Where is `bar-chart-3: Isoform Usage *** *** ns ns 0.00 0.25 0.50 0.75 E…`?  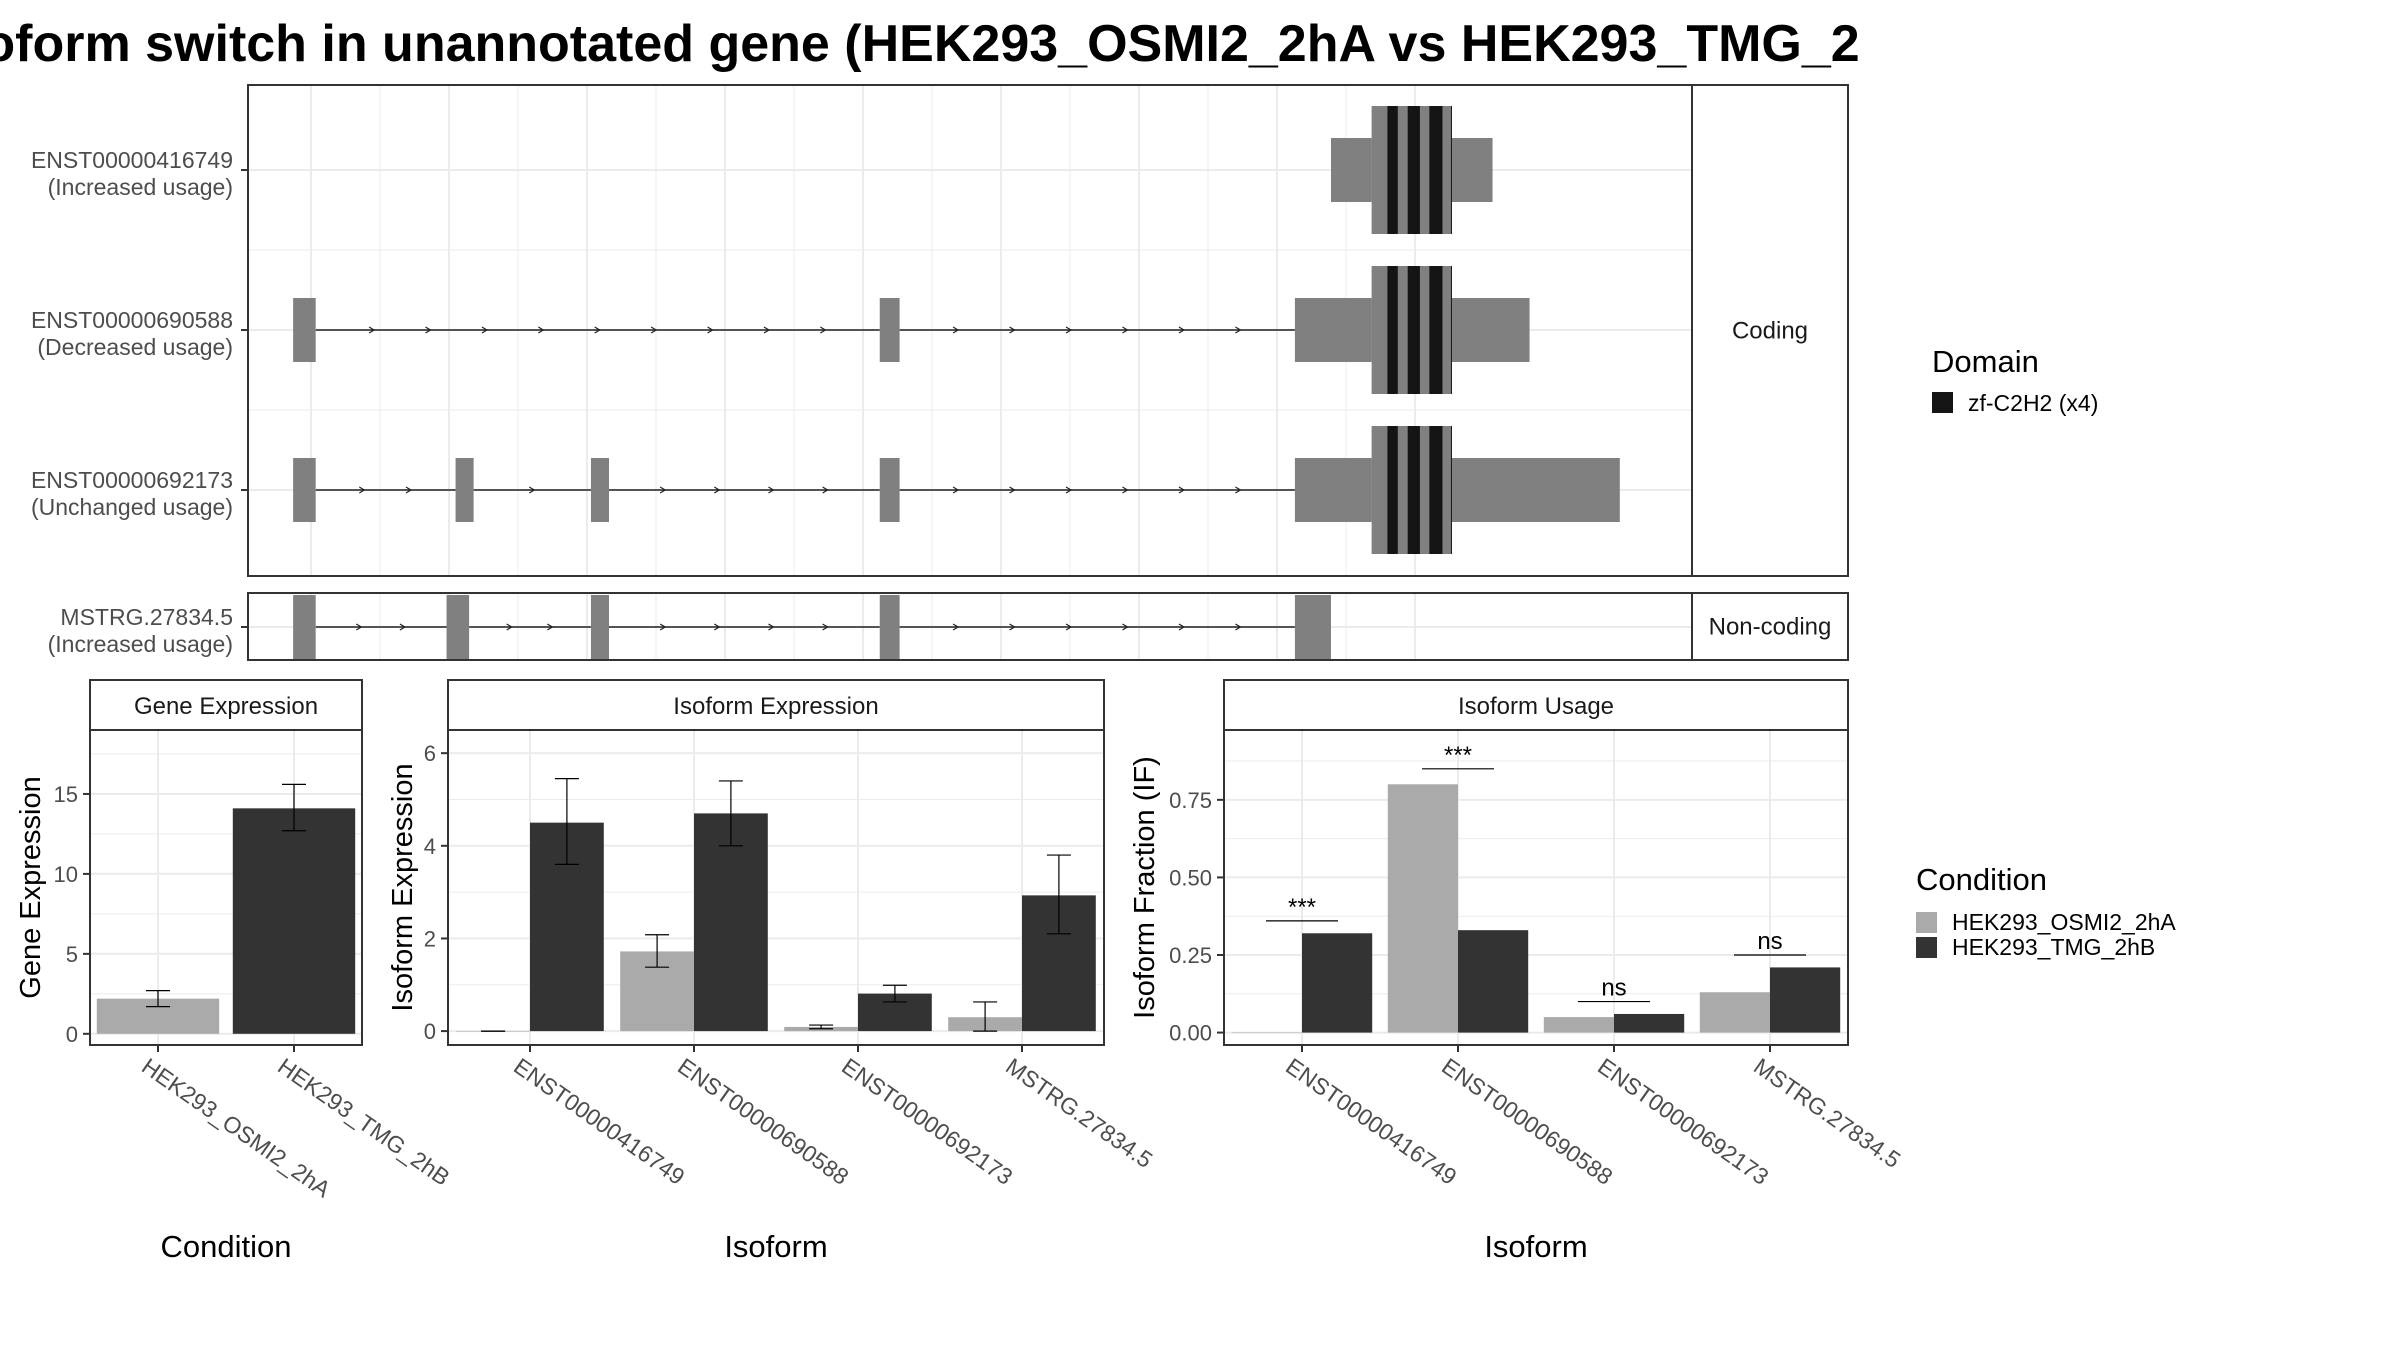 bar-chart-3: Isoform Usage *** *** ns ns 0.00 0.25 0.50 0.75 E… is located at coordinates (1517, 971).